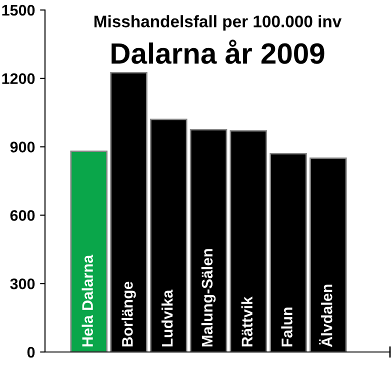 The width and height of the screenshot is (392, 371). What do you see at coordinates (18, 10) in the screenshot?
I see `y-tick-label: 1500` at bounding box center [18, 10].